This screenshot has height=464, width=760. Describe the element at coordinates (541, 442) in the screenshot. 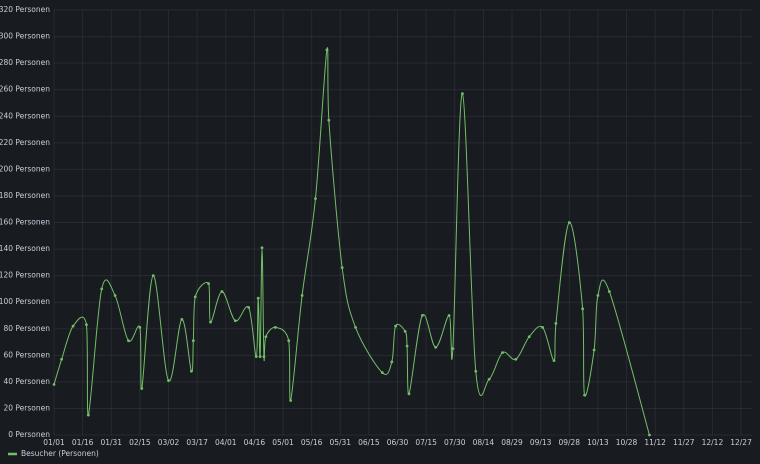

I see `x-tick-label: 09/13` at that location.